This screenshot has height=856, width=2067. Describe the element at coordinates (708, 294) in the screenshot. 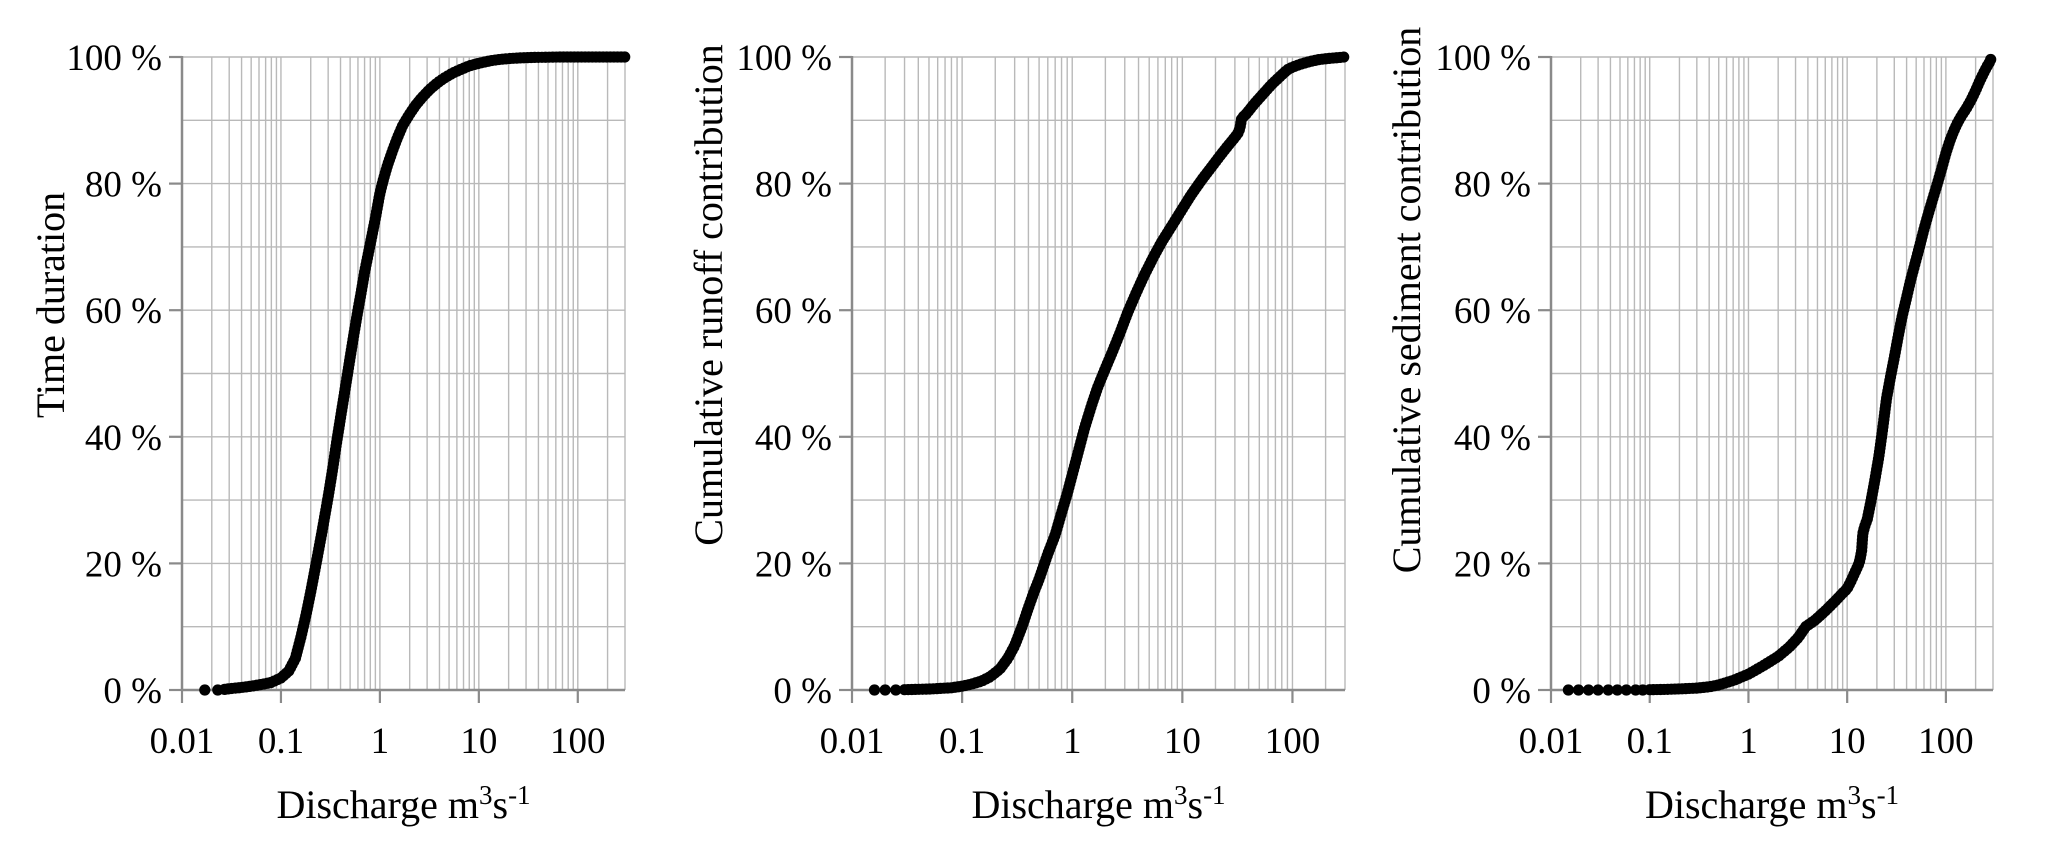

I see `y-axis-title: Cumulative runoff contribution` at that location.